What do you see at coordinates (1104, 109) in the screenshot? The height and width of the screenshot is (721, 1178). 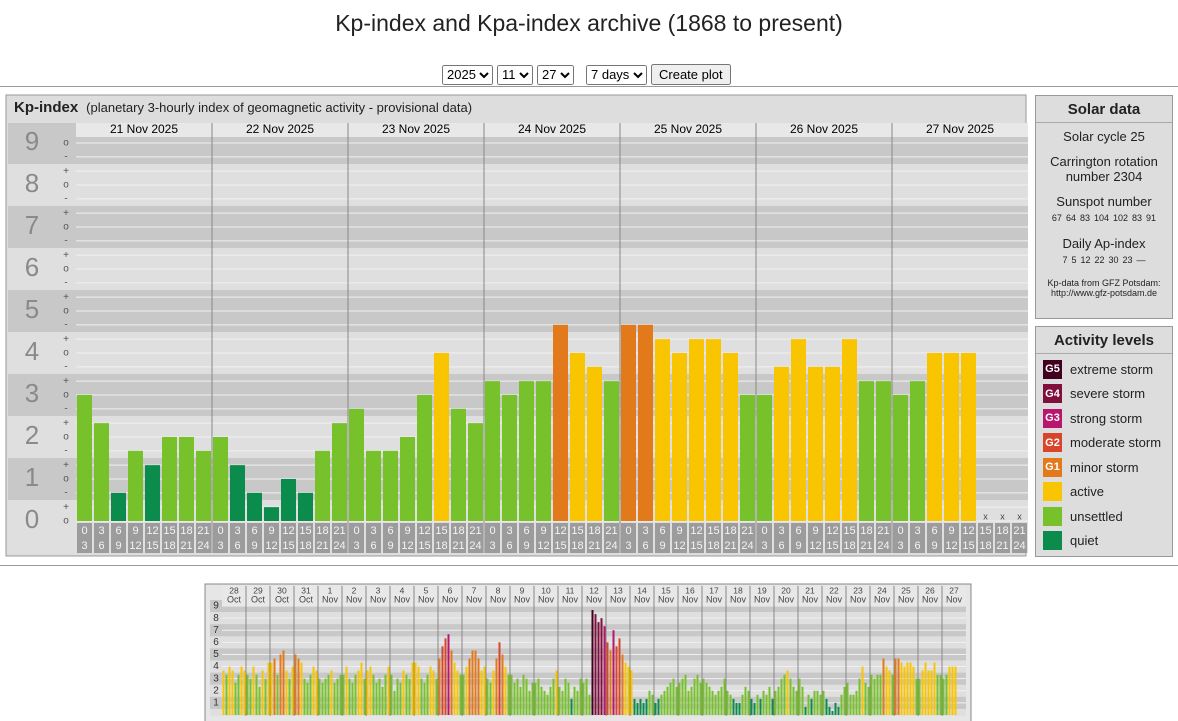 I see `panel-title: Solar data` at bounding box center [1104, 109].